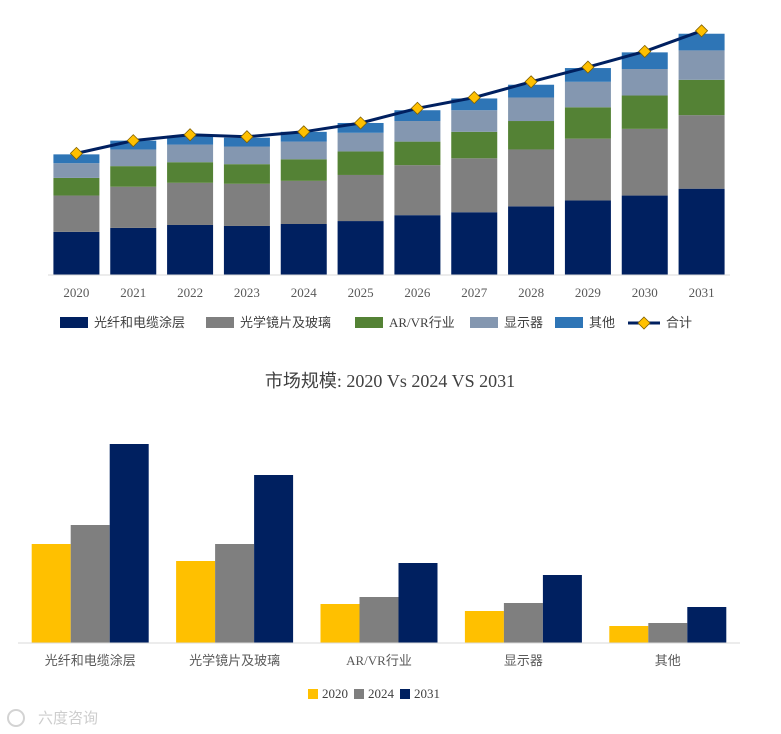 Image resolution: width=781 pixels, height=734 pixels. What do you see at coordinates (602, 322) in the screenshot?
I see `legend-label: 其他` at bounding box center [602, 322].